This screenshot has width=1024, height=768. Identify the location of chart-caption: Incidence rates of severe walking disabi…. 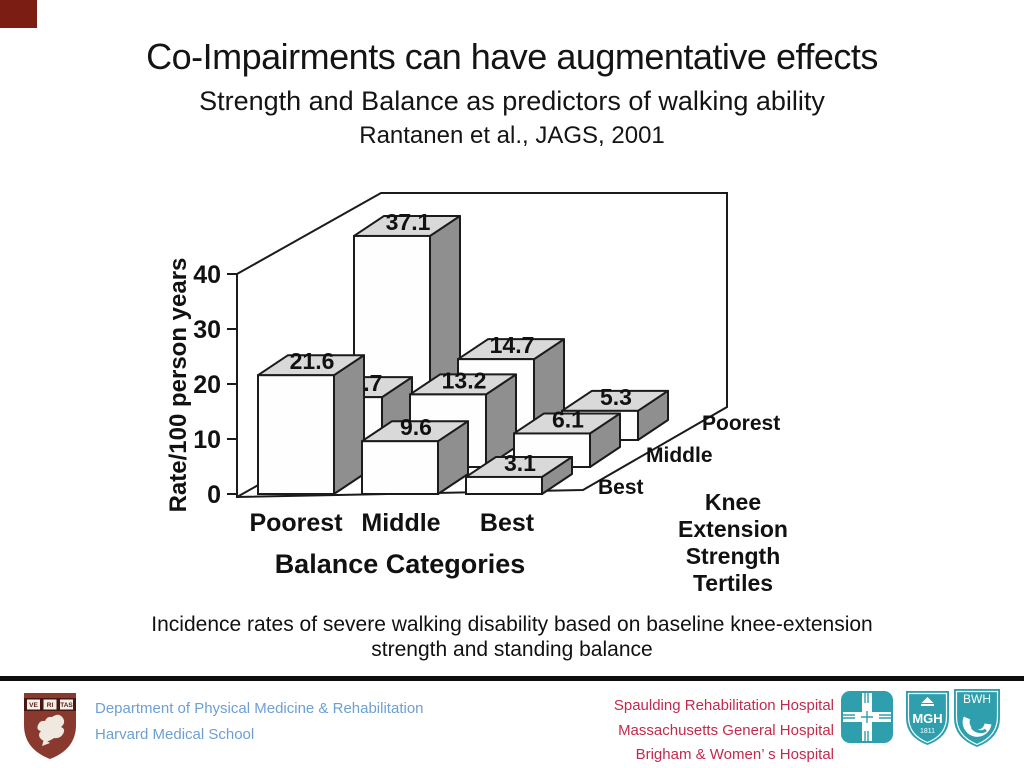
(512, 637).